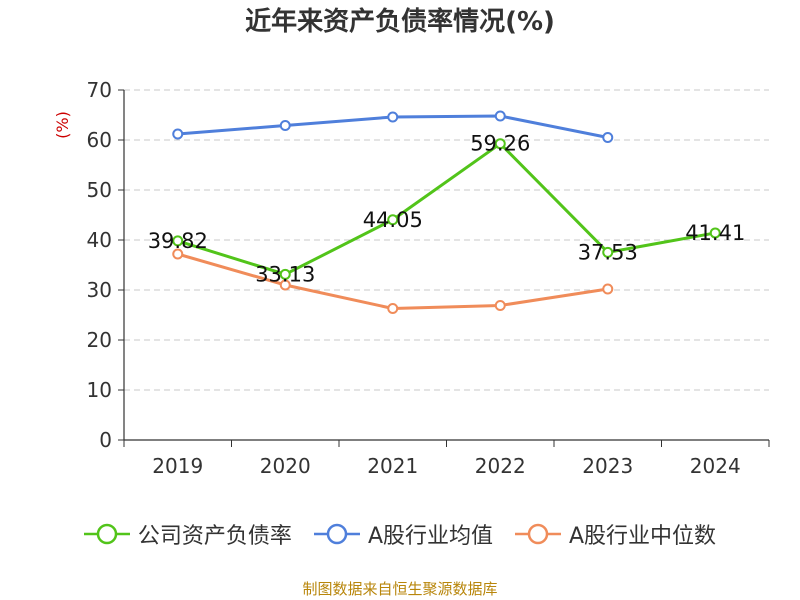  Describe the element at coordinates (400, 22) in the screenshot. I see `chart-title: 近年来资产负债率情况(%)` at that location.